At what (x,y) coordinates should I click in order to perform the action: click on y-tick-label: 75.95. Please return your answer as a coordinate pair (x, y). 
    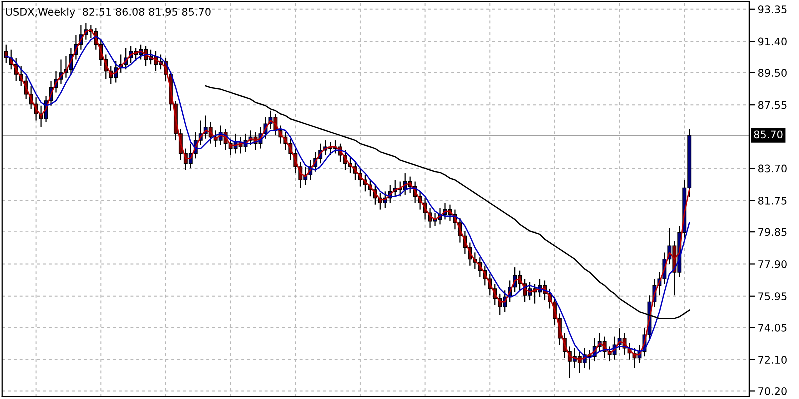
    Looking at the image, I should click on (772, 296).